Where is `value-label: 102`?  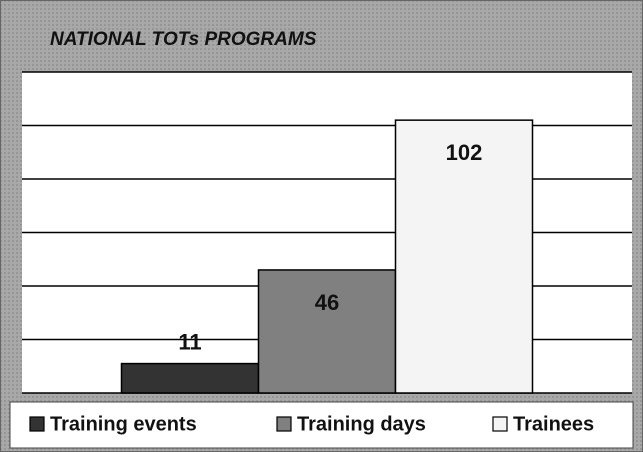 value-label: 102 is located at coordinates (464, 152).